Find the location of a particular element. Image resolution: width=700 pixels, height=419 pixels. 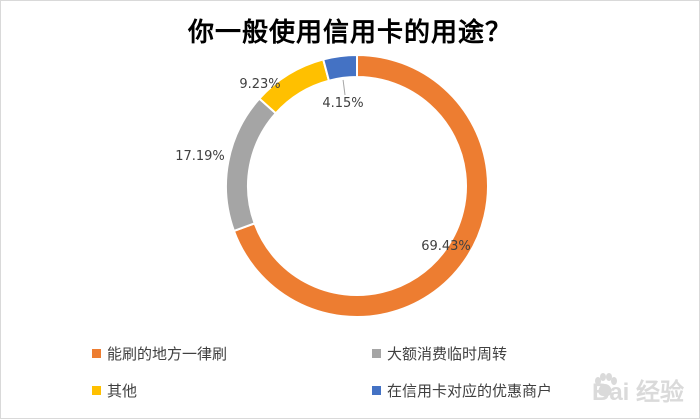

chart-title: 你一般使用信用卡的用途？ is located at coordinates (349, 33).